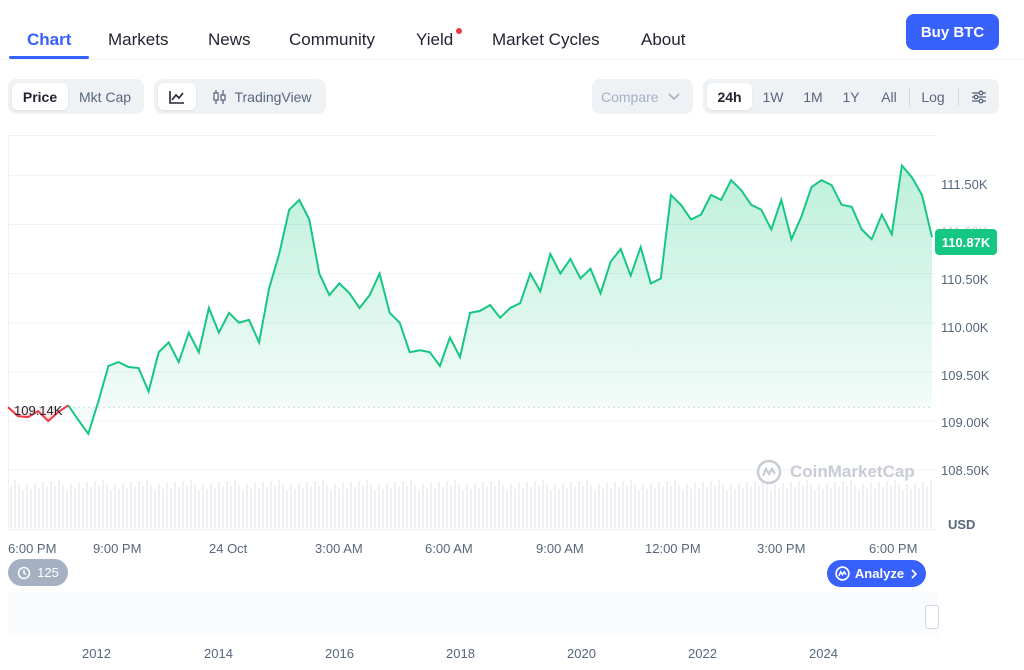 This screenshot has width=1024, height=670. What do you see at coordinates (138, 39) in the screenshot?
I see `tab-markets: Markets` at bounding box center [138, 39].